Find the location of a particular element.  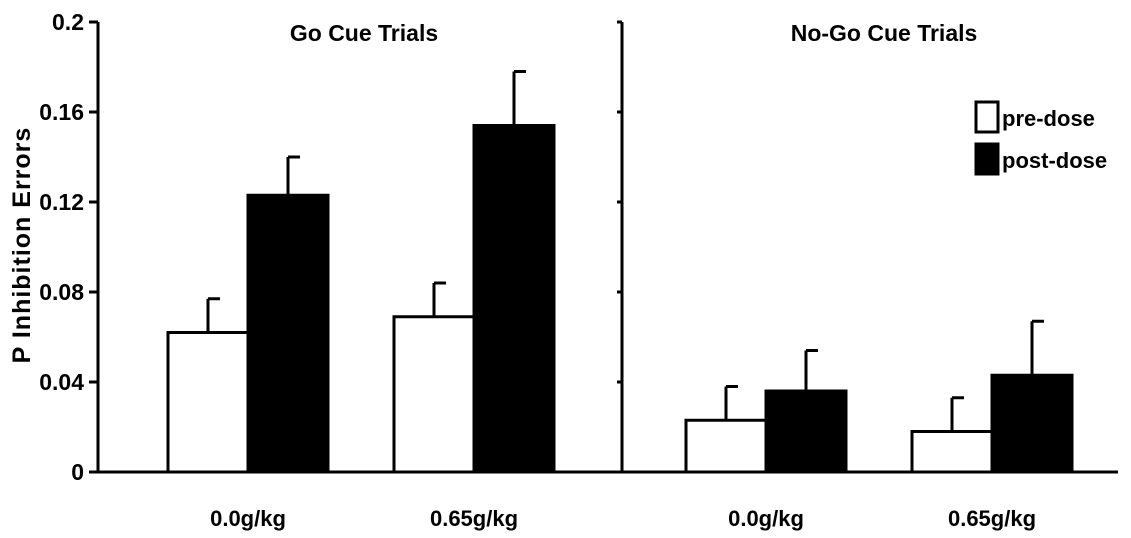

panel-titles: Go Cue Trials No-Go Cue Trials is located at coordinates (633, 33).